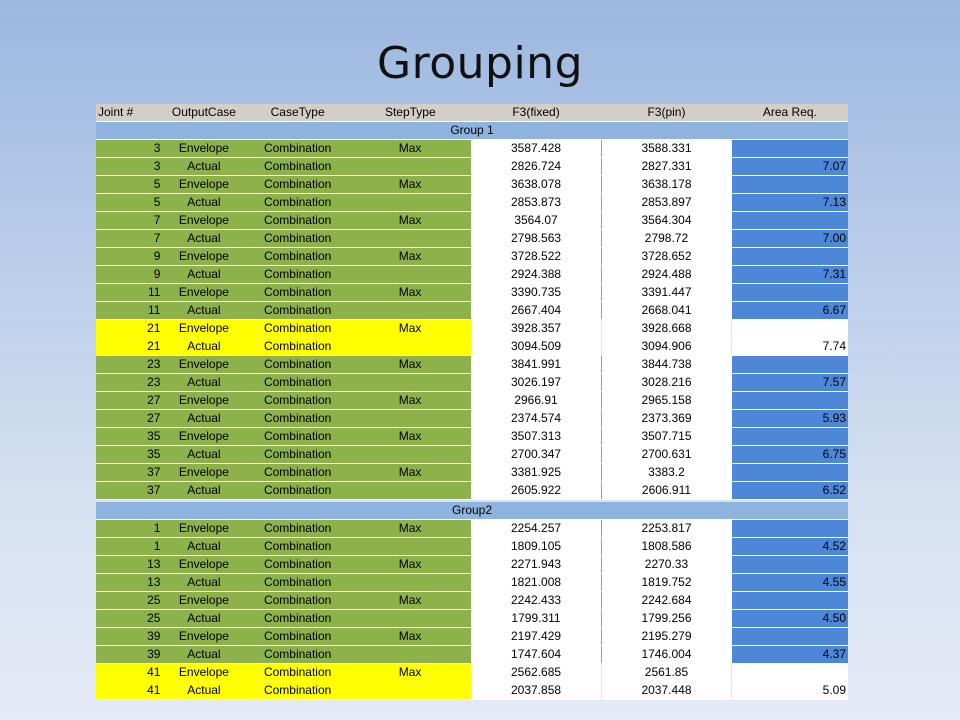 This screenshot has height=720, width=960. What do you see at coordinates (129, 400) in the screenshot?
I see `cell-joint: 27` at bounding box center [129, 400].